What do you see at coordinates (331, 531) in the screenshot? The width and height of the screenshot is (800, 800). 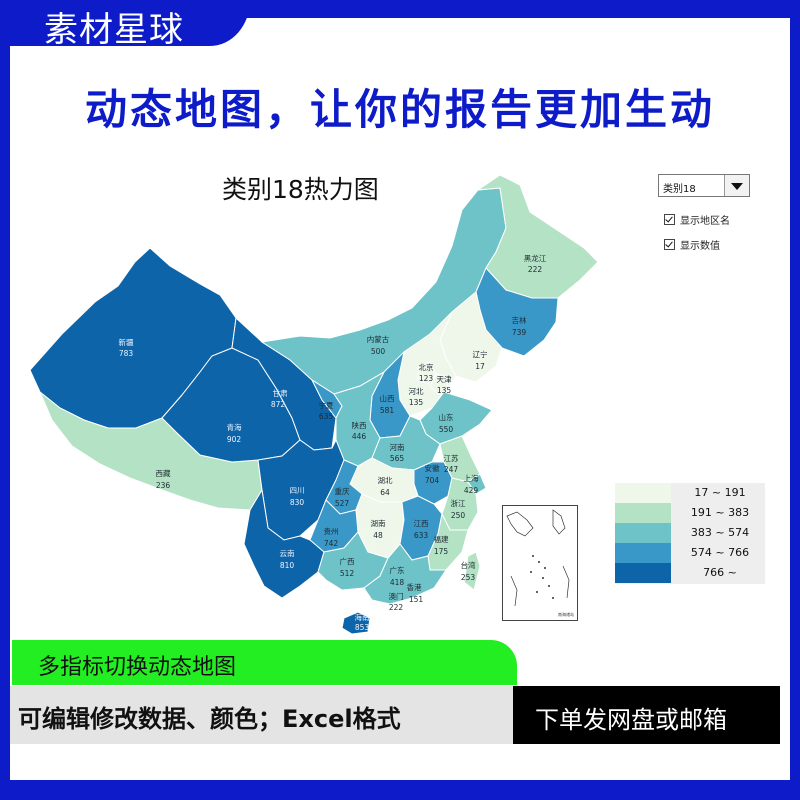 I see `label-guizhou: 贵州` at bounding box center [331, 531].